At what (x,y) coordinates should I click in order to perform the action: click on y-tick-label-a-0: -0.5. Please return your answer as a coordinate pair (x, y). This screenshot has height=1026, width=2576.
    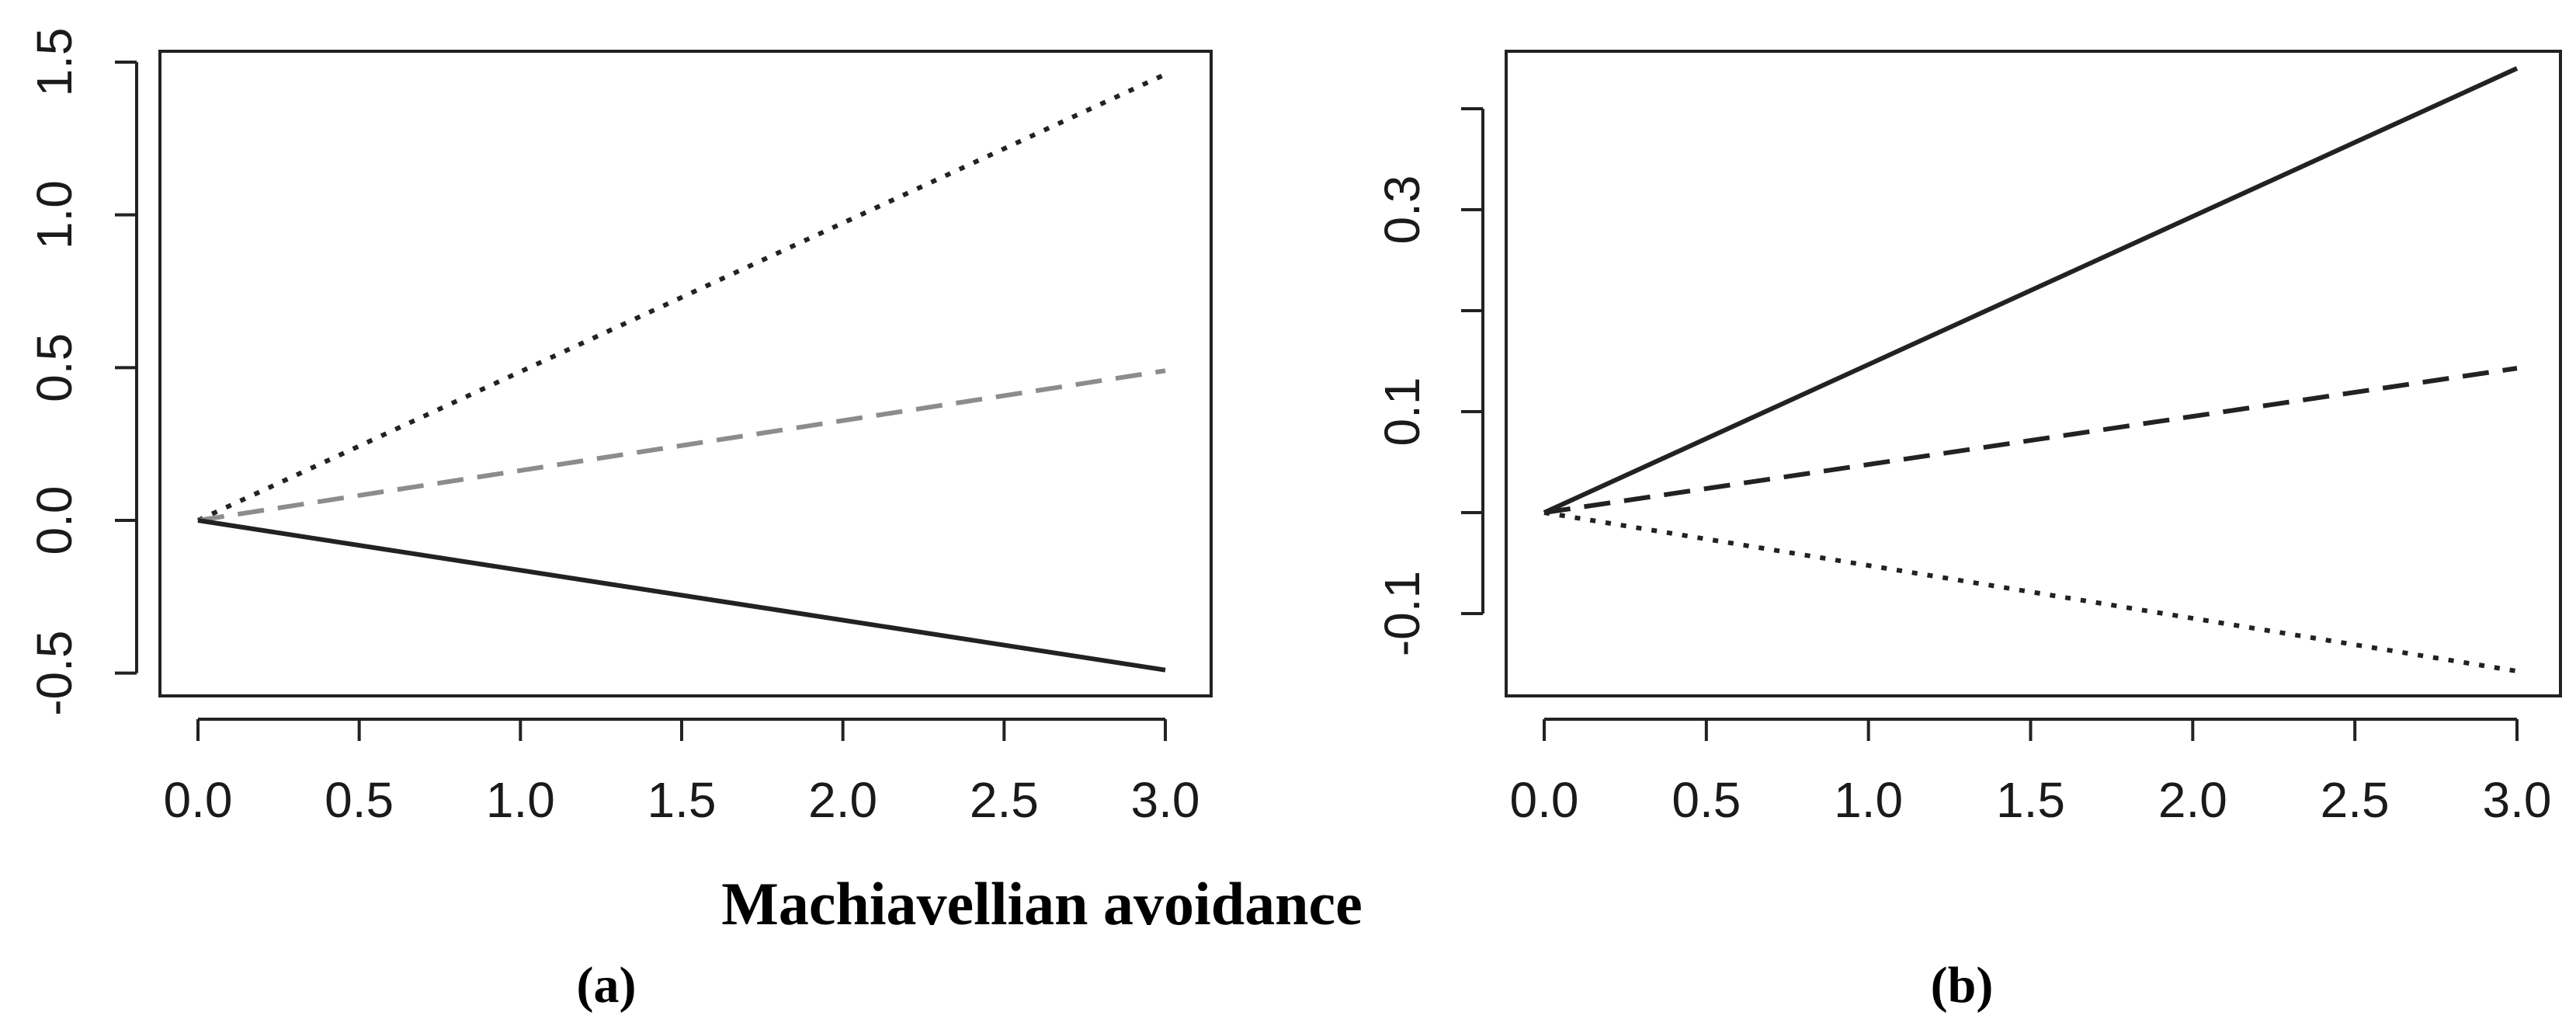
    Looking at the image, I should click on (54, 673).